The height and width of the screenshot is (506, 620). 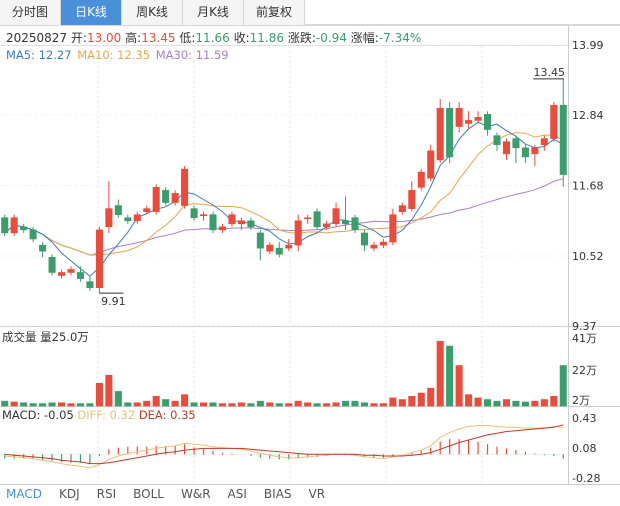 I want to click on high-value: 13.45, so click(x=158, y=38).